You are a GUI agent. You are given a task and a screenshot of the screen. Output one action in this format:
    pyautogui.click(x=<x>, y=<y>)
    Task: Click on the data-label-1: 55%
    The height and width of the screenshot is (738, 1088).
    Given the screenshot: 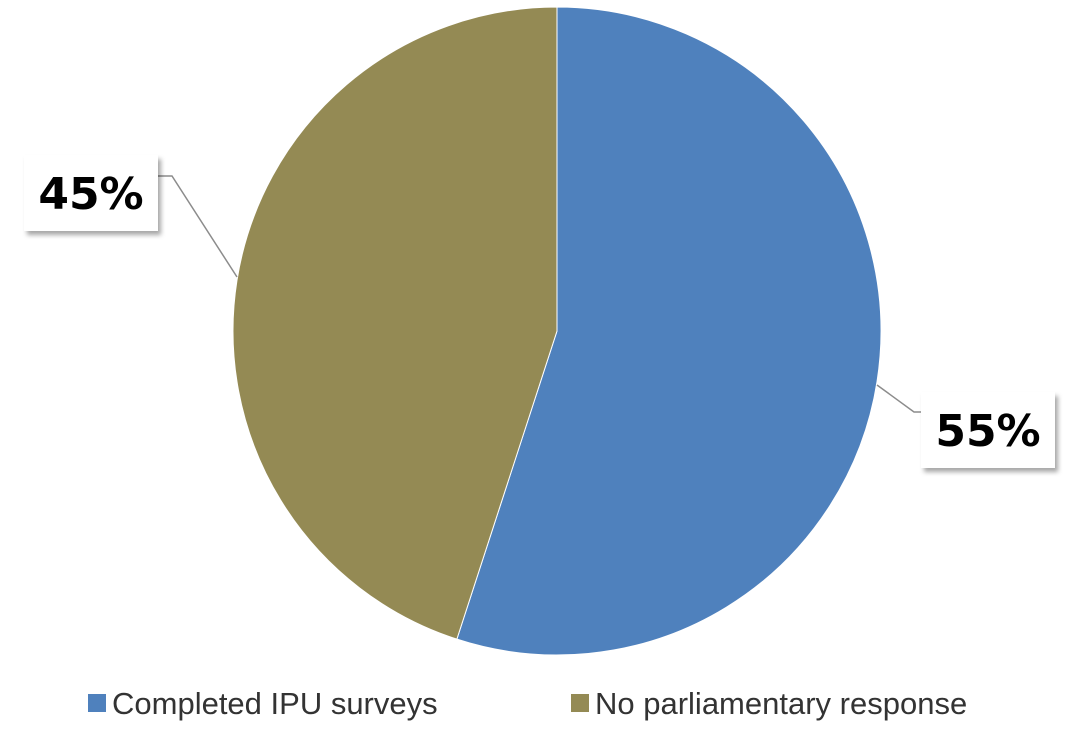 What is the action you would take?
    pyautogui.click(x=987, y=431)
    